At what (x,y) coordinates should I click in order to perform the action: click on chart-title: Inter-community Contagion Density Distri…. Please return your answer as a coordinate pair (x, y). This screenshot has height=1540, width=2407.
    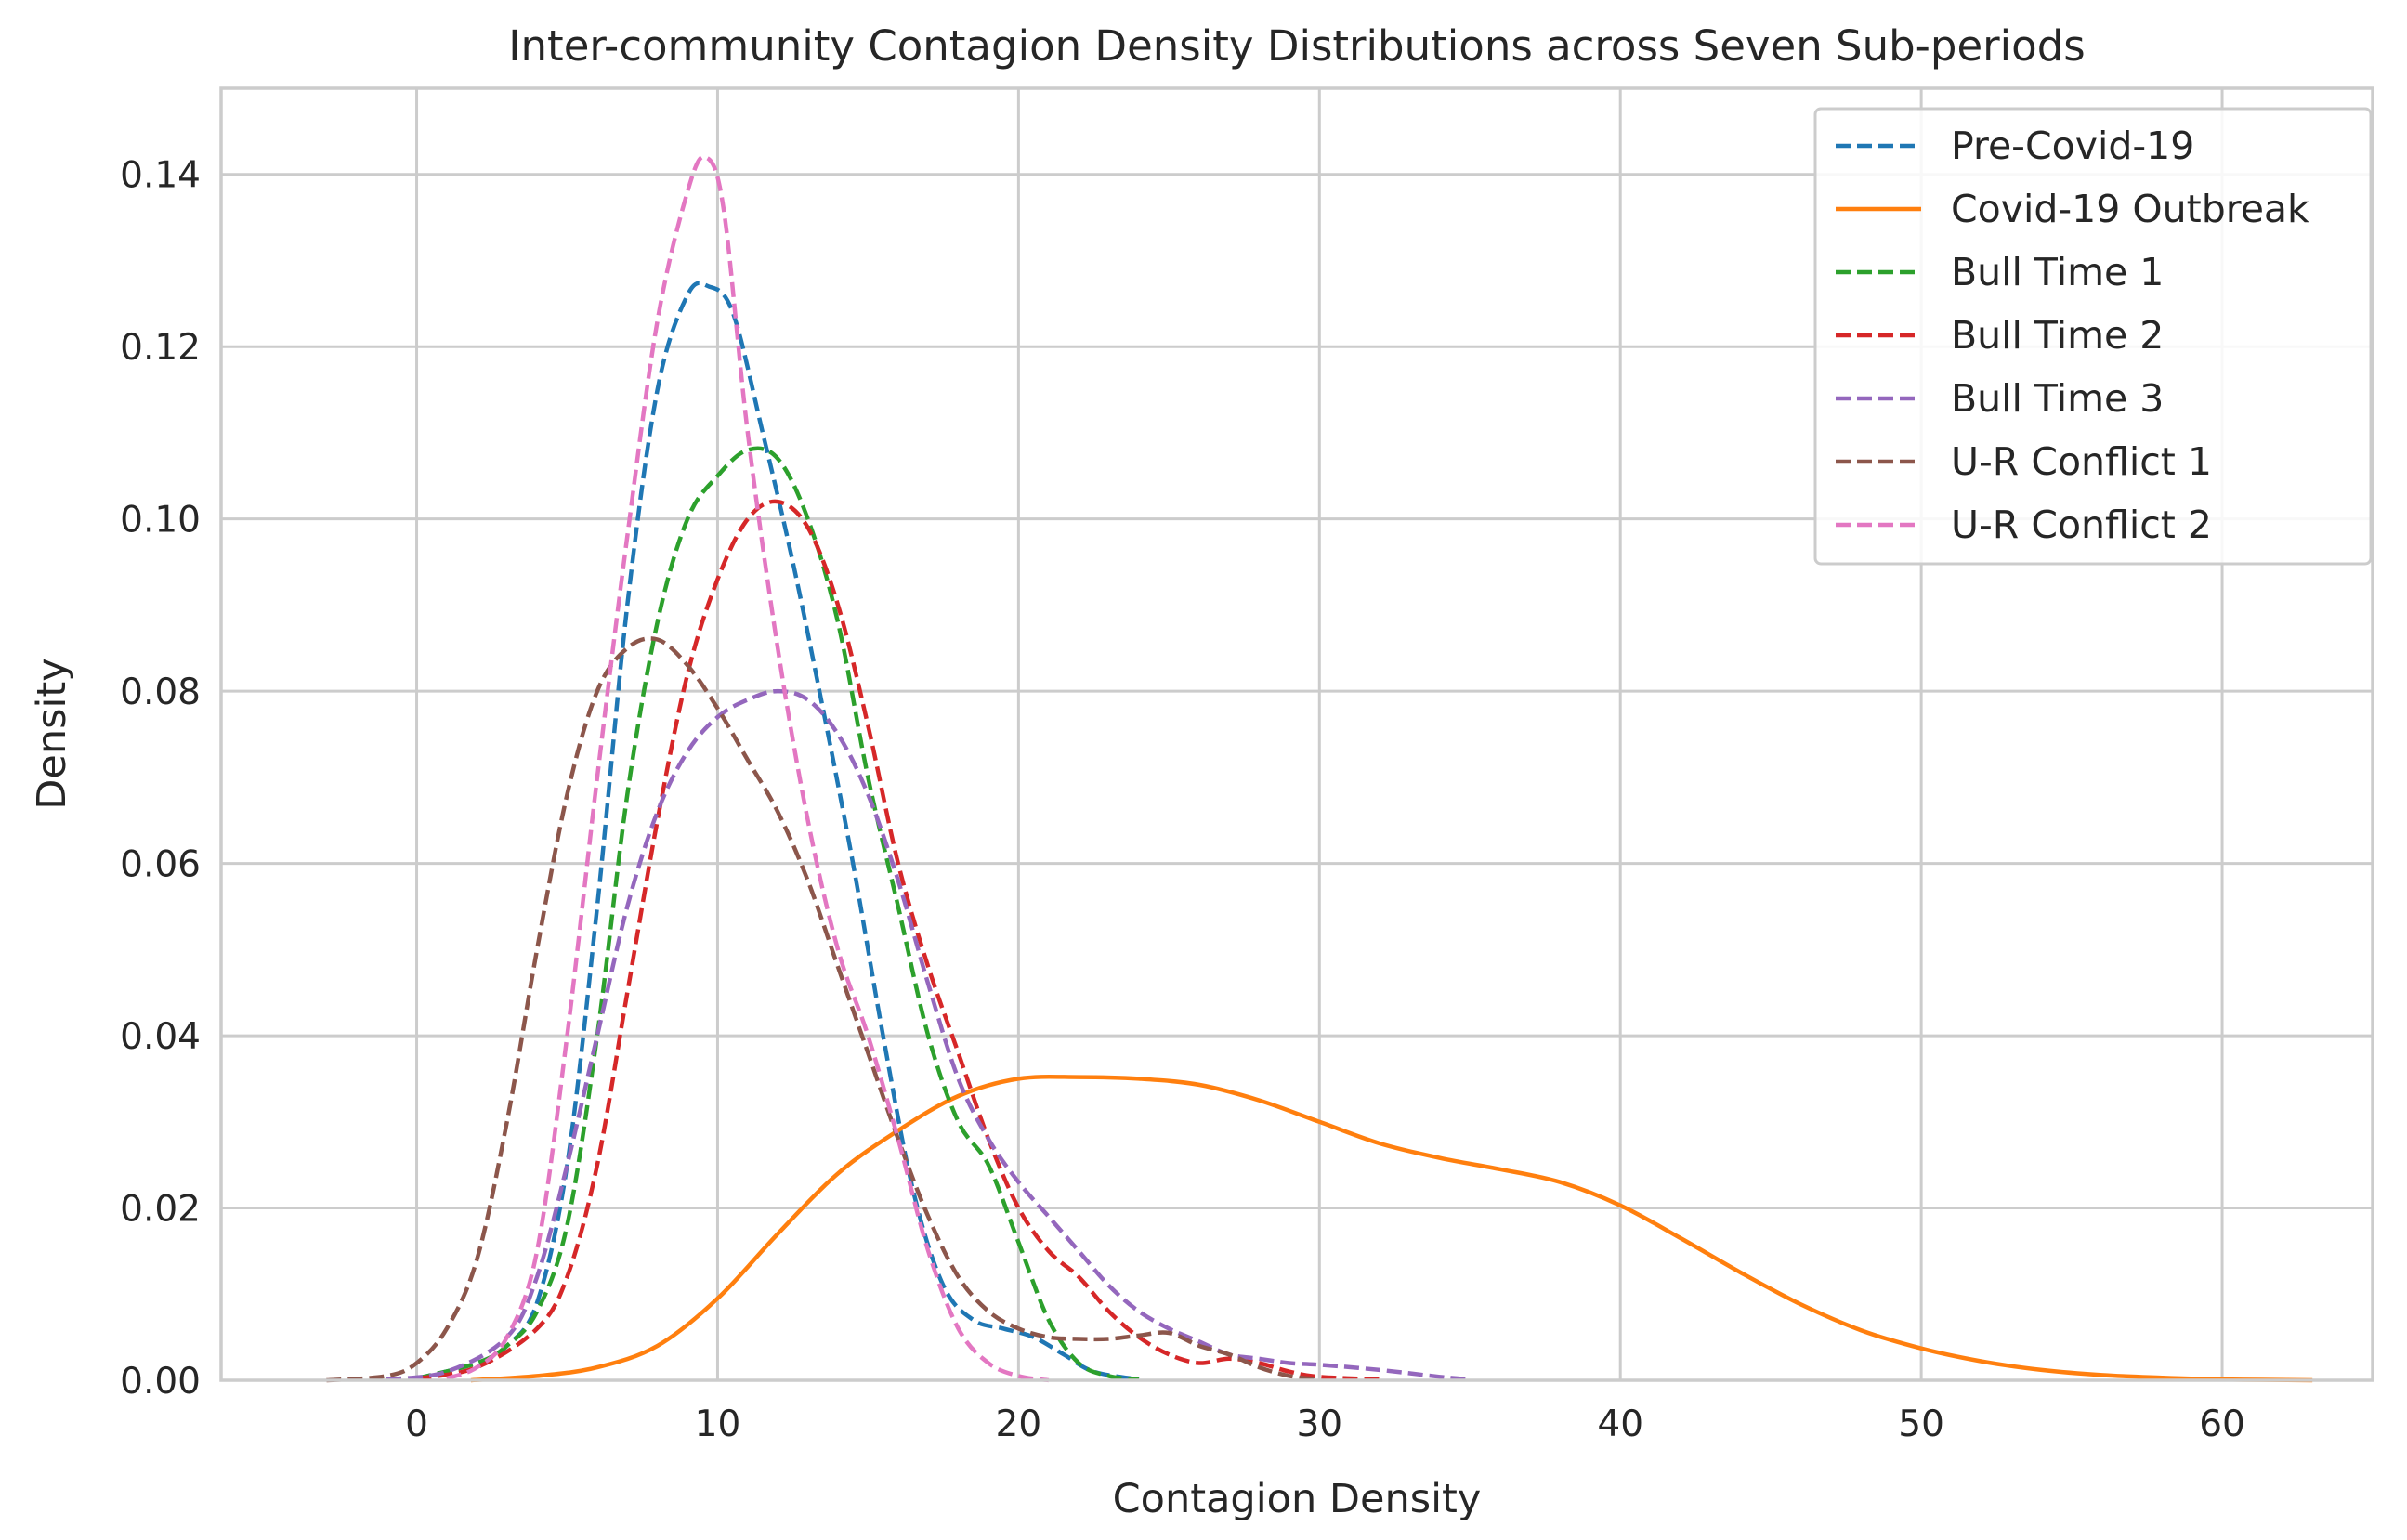
    Looking at the image, I should click on (1296, 46).